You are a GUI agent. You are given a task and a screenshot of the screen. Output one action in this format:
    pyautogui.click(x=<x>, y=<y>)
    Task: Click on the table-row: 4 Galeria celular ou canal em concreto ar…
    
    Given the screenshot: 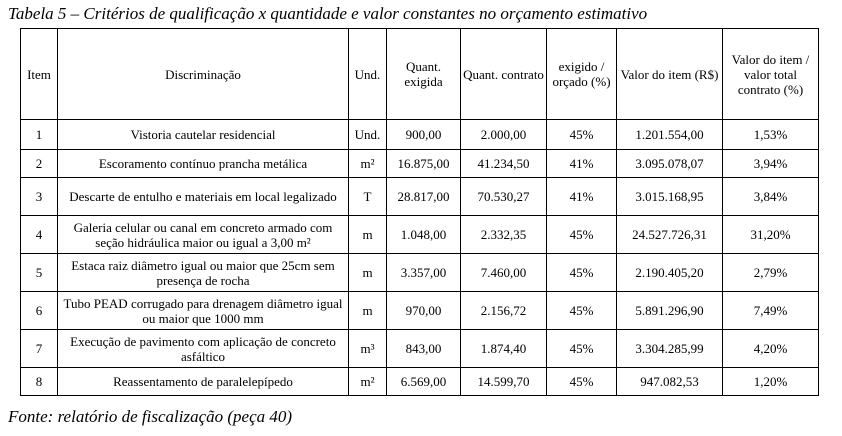 What is the action you would take?
    pyautogui.click(x=419, y=234)
    